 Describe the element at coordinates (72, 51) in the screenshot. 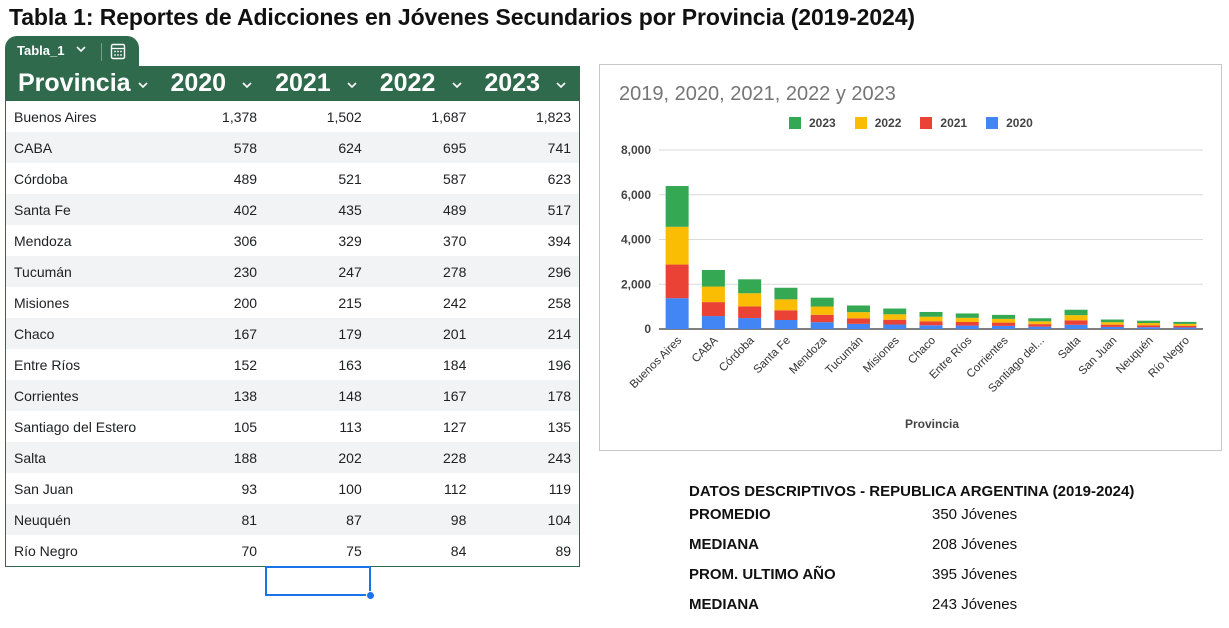

I see `table-tab: Tabla_1` at that location.